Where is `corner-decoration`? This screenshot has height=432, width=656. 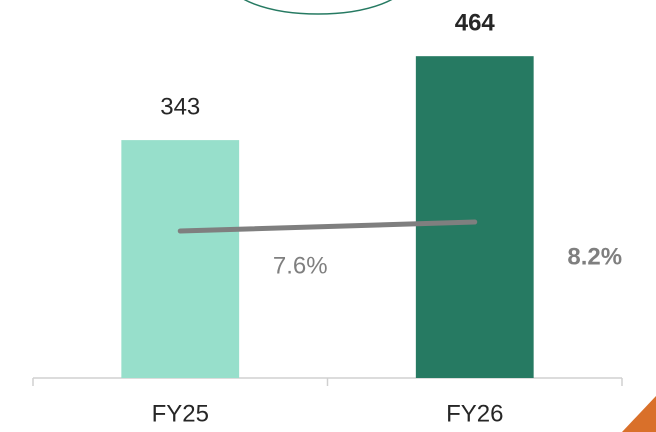 corner-decoration is located at coordinates (639, 414).